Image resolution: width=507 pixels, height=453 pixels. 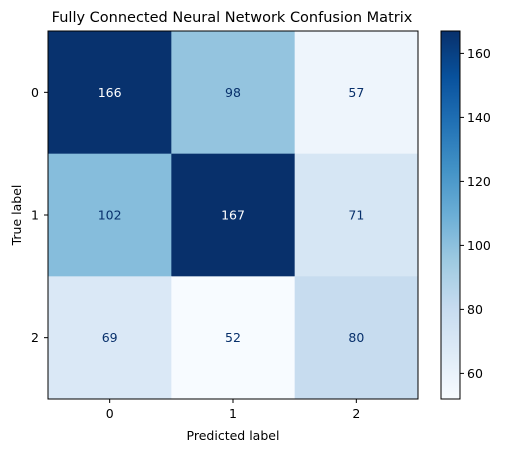 I want to click on colorbar-tick-label: 100, so click(x=479, y=245).